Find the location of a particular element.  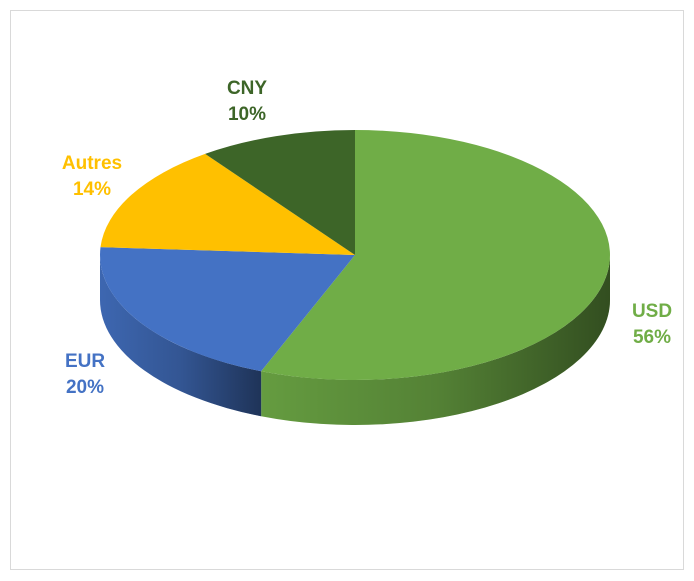

data-label-category: Autres is located at coordinates (92, 163).